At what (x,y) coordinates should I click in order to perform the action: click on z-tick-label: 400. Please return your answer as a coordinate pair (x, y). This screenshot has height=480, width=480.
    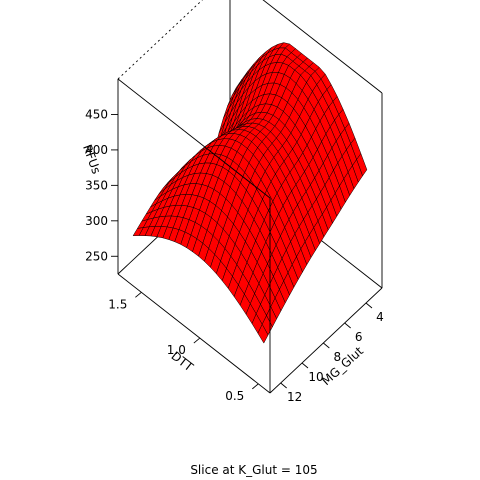
    Looking at the image, I should click on (96, 150).